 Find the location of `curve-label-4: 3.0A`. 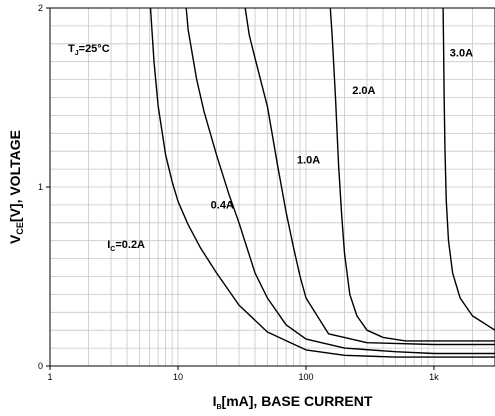

curve-label-4: 3.0A is located at coordinates (461, 53).